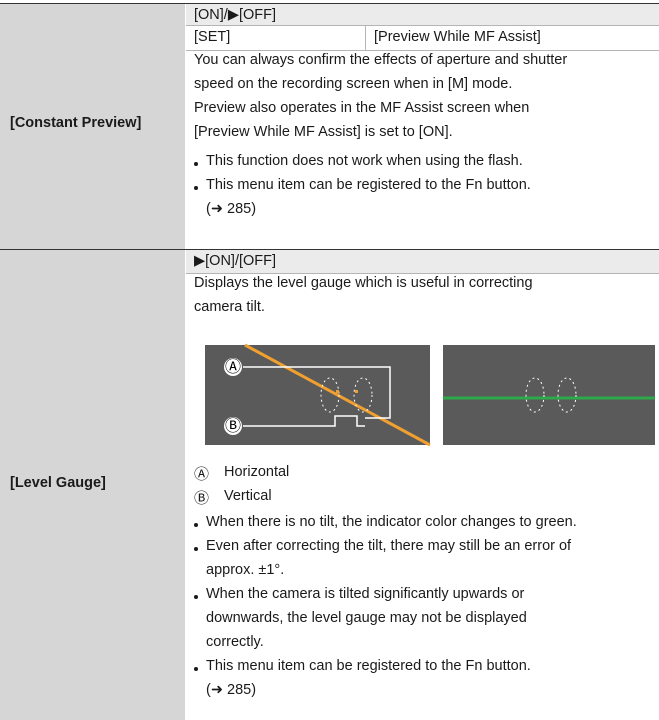  Describe the element at coordinates (235, 261) in the screenshot. I see `options: ▶[ON]/[OFF]` at that location.